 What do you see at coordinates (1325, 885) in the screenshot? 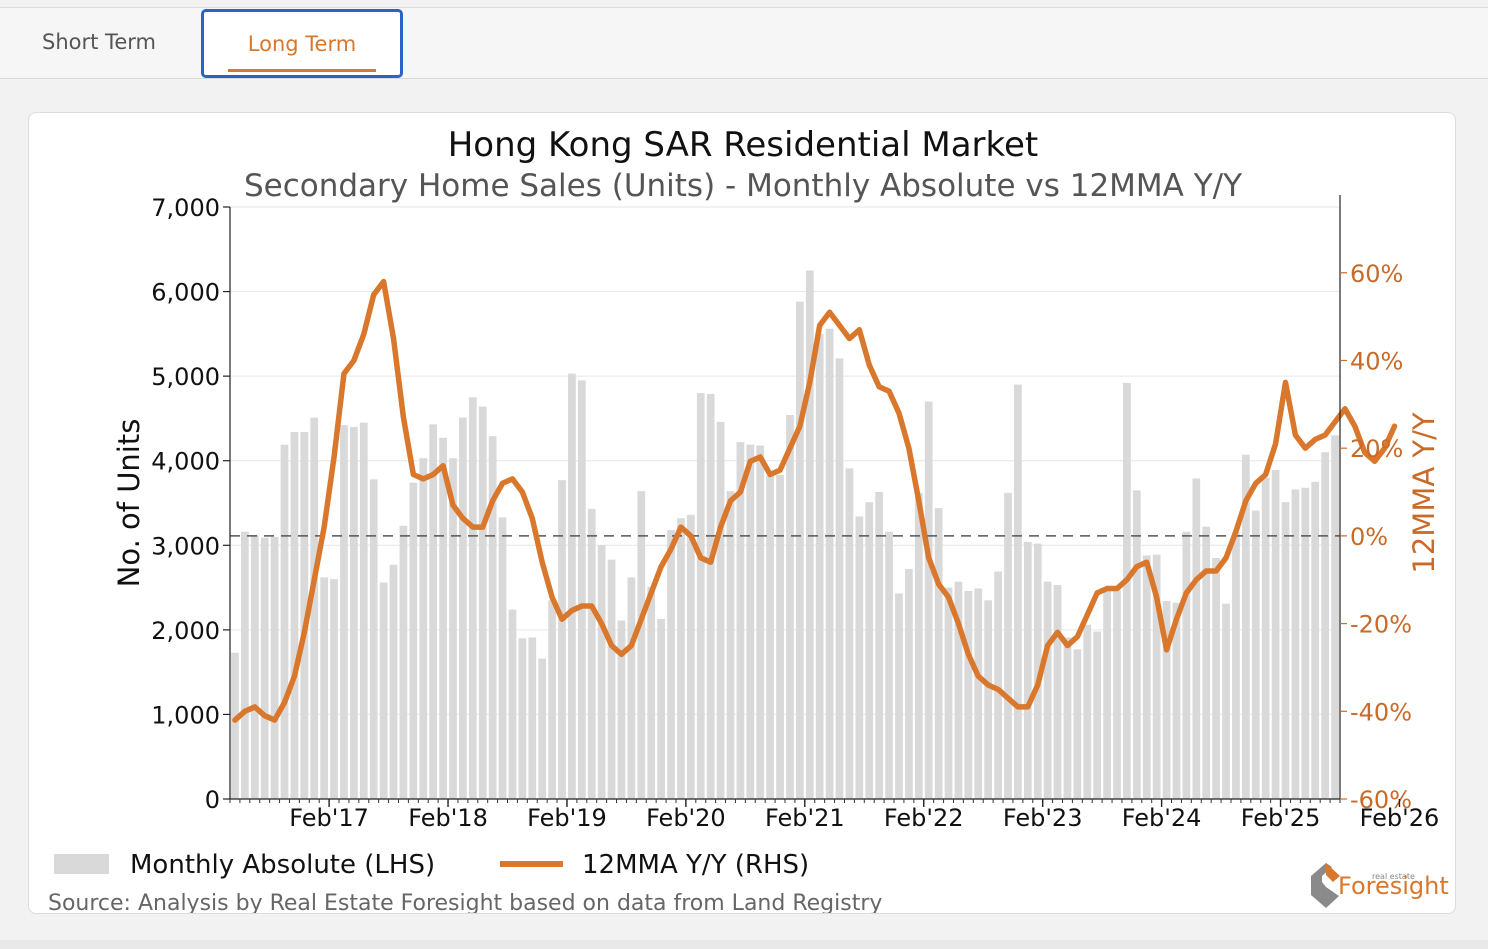
I see `logo-mark` at bounding box center [1325, 885].